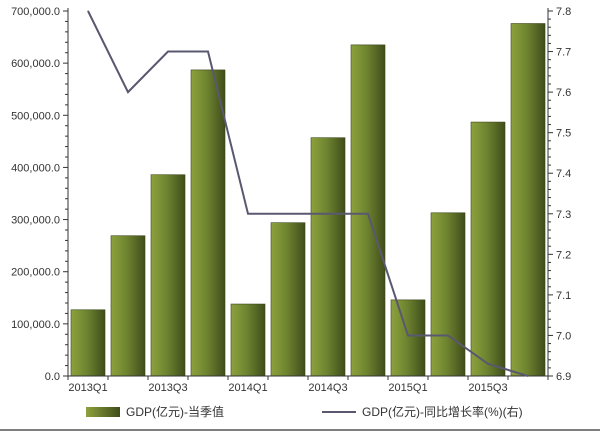  Describe the element at coordinates (208, 223) in the screenshot. I see `bar-2013Q4` at that location.